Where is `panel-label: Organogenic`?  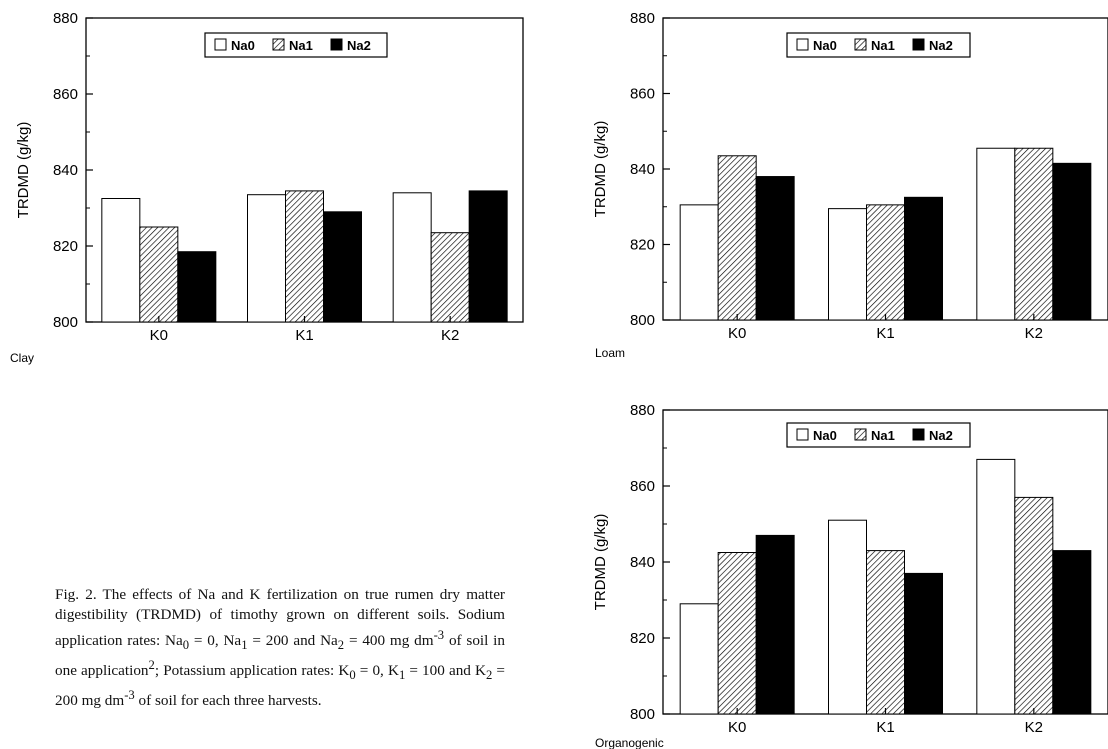
panel-label: Organogenic is located at coordinates (629, 742).